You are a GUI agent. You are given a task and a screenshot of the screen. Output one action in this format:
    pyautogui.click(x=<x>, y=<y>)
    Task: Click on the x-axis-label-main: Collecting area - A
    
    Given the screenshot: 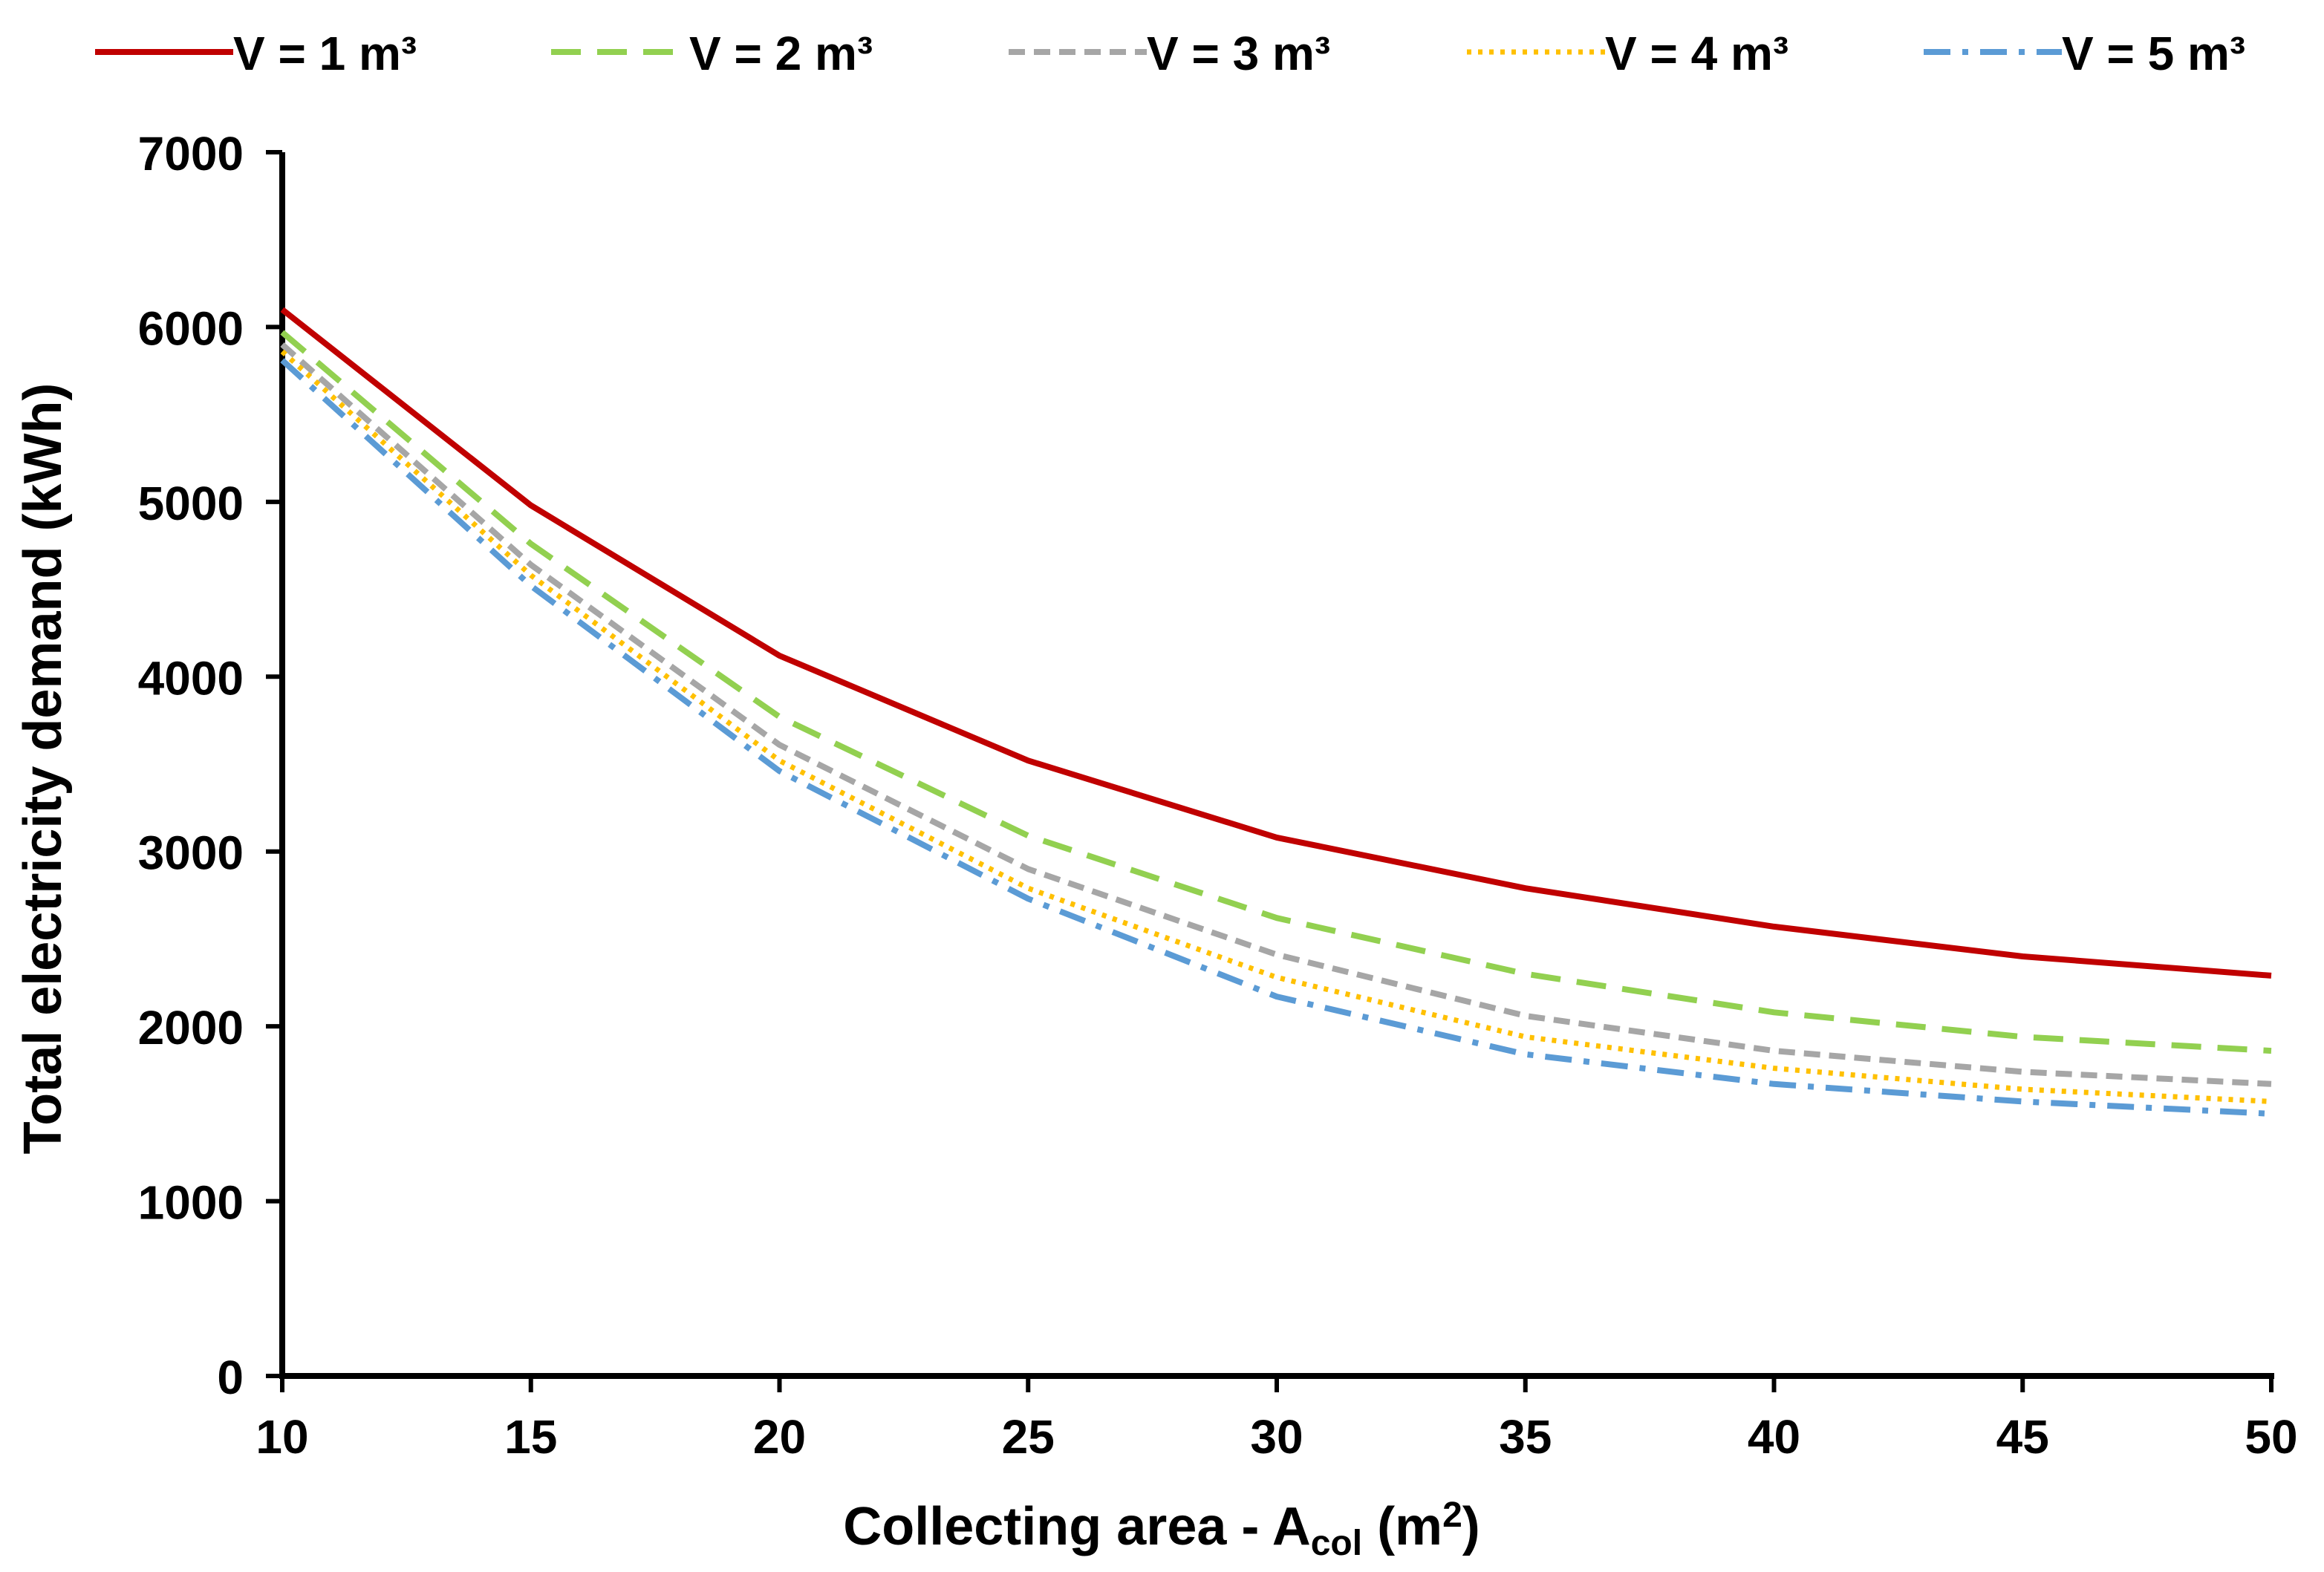 What is the action you would take?
    pyautogui.click(x=1076, y=1527)
    